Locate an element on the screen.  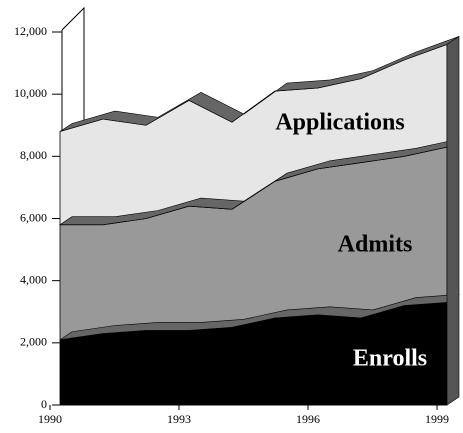
side-face is located at coordinates (453, 220).